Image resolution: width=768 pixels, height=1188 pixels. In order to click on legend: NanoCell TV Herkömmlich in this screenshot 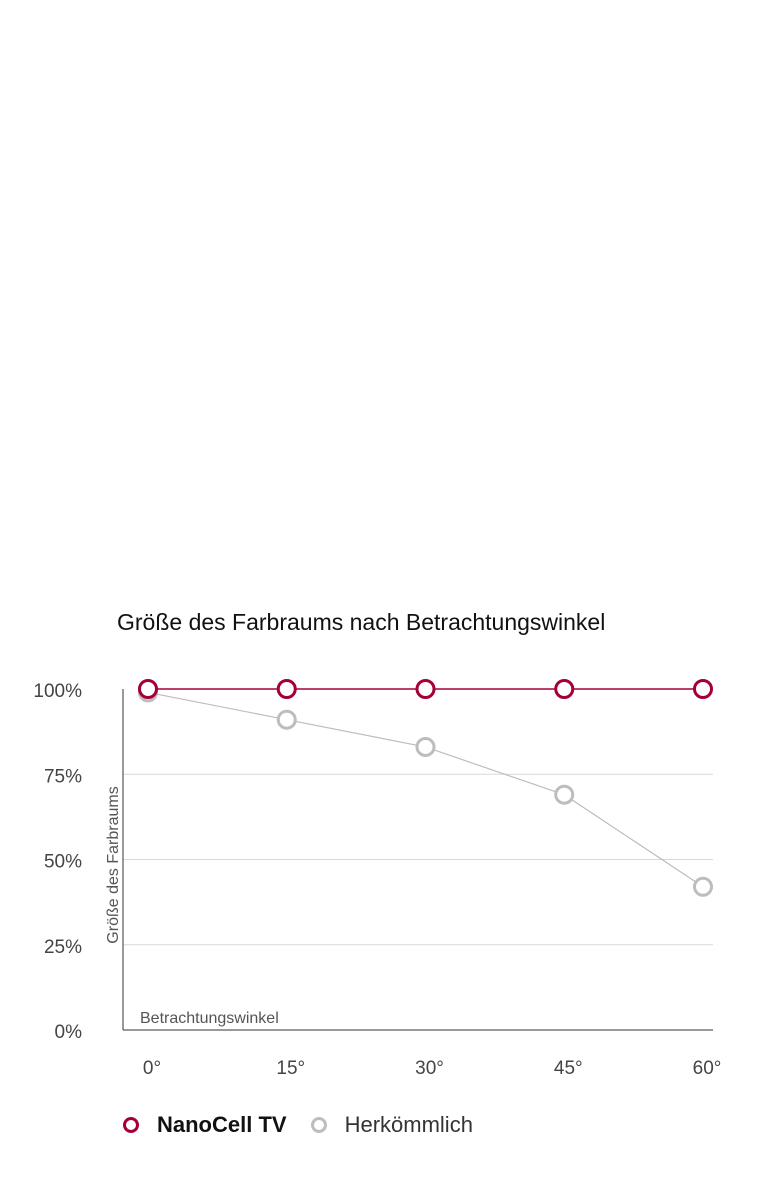, I will do `click(310, 1125)`.